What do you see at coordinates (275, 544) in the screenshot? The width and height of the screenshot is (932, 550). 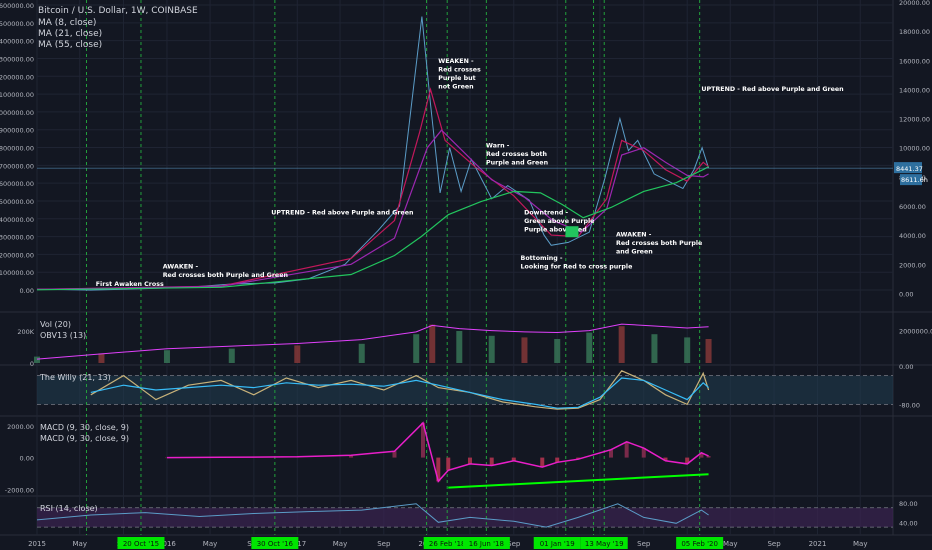 I see `time-highlight-label: 30 Oct '16` at bounding box center [275, 544].